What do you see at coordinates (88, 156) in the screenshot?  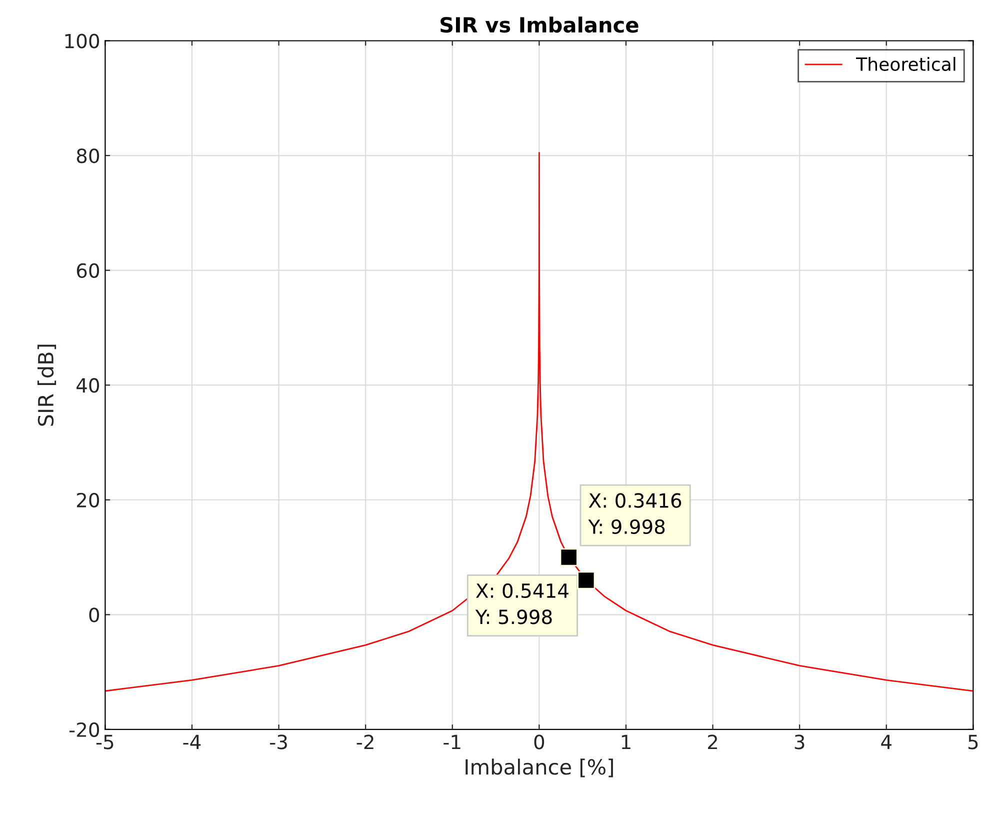 I see `y-tick-label: 80` at bounding box center [88, 156].